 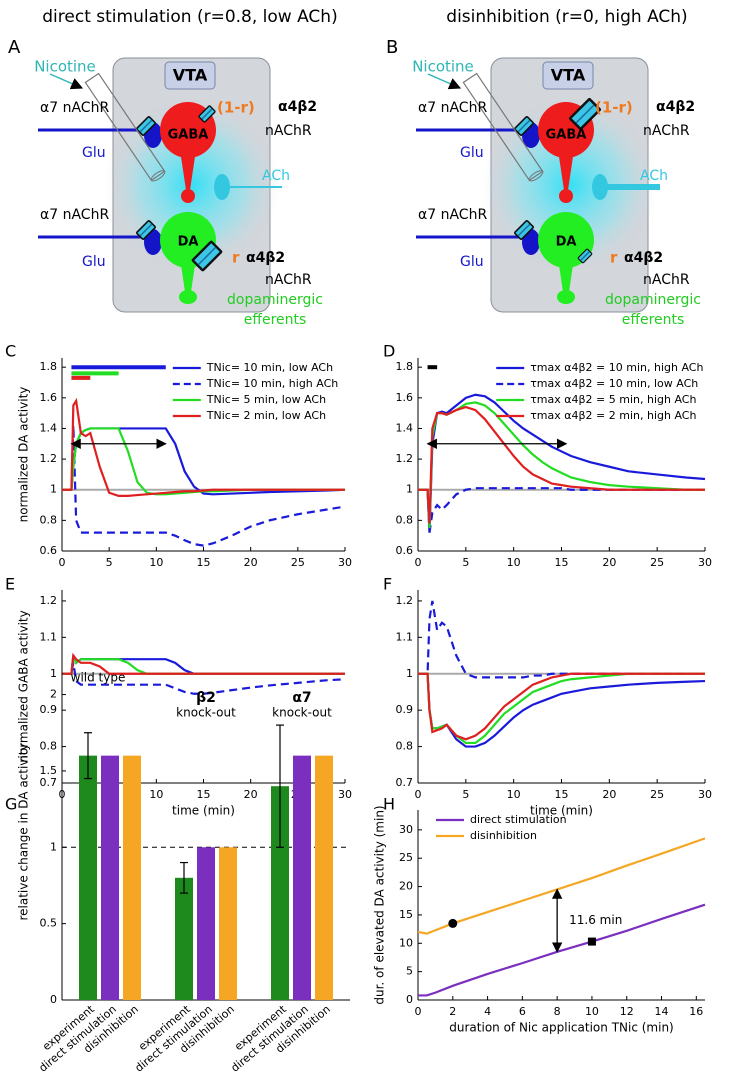 I want to click on legend-label: TNic= 5 min, low ACh, so click(x=266, y=399).